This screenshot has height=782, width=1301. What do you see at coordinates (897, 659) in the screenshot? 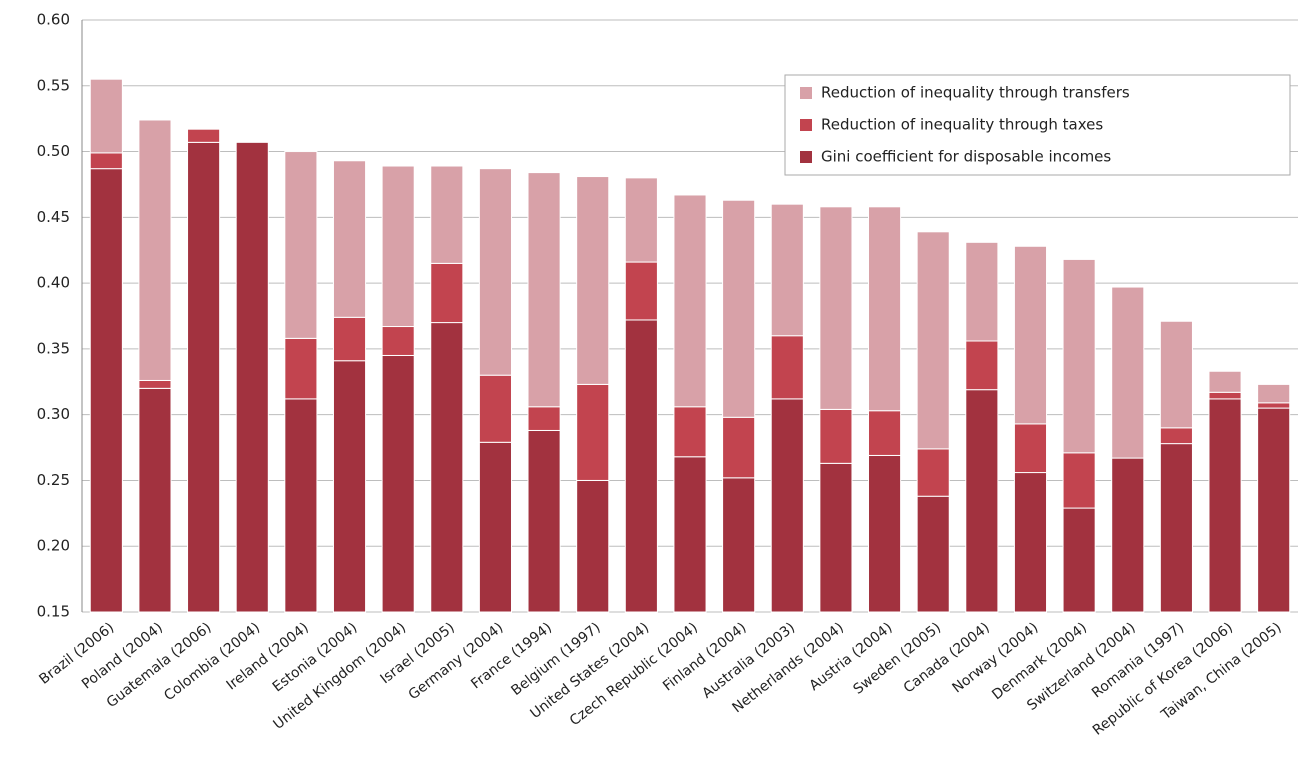
I see `x-tick-label: Sweden (2005)` at bounding box center [897, 659].